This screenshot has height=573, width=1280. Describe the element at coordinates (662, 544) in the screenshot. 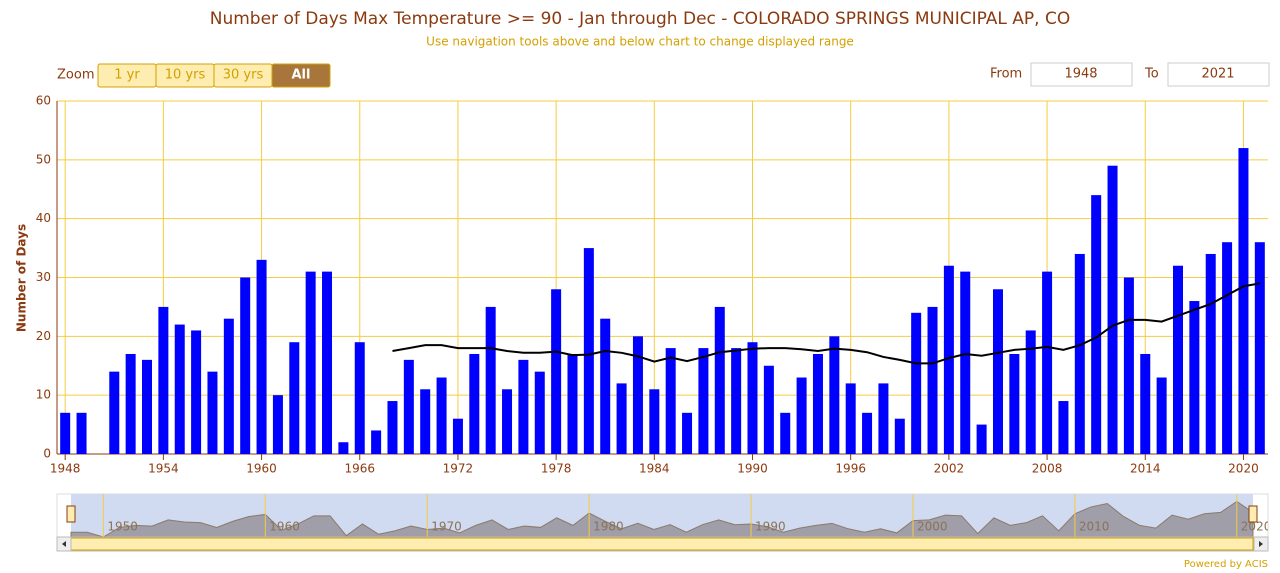

I see `scrollbar-thumb` at that location.